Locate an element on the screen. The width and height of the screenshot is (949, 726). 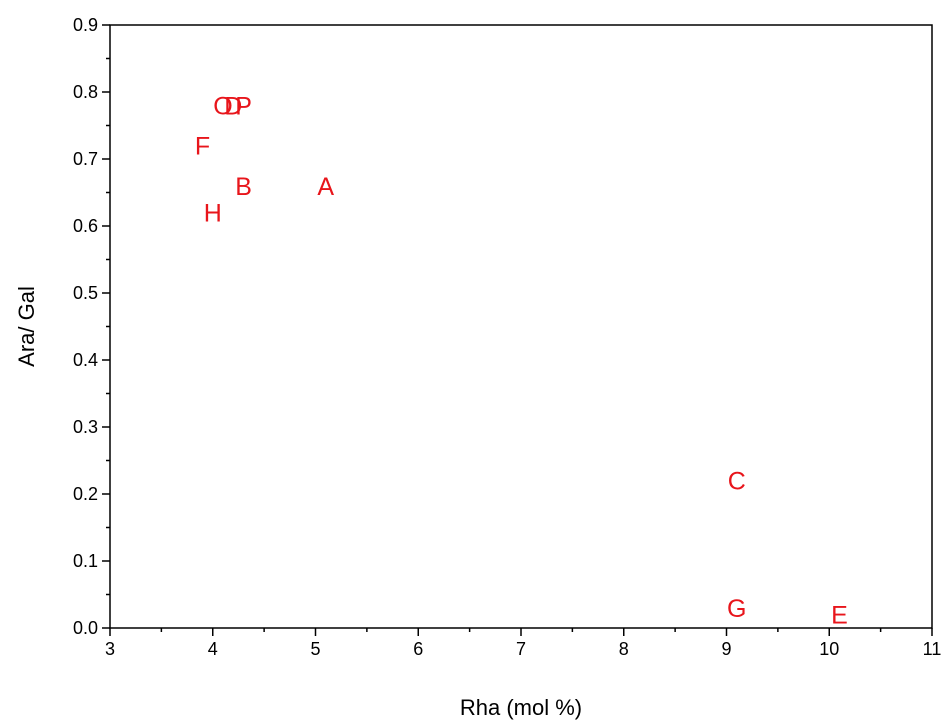
data-point-c: C is located at coordinates (737, 482).